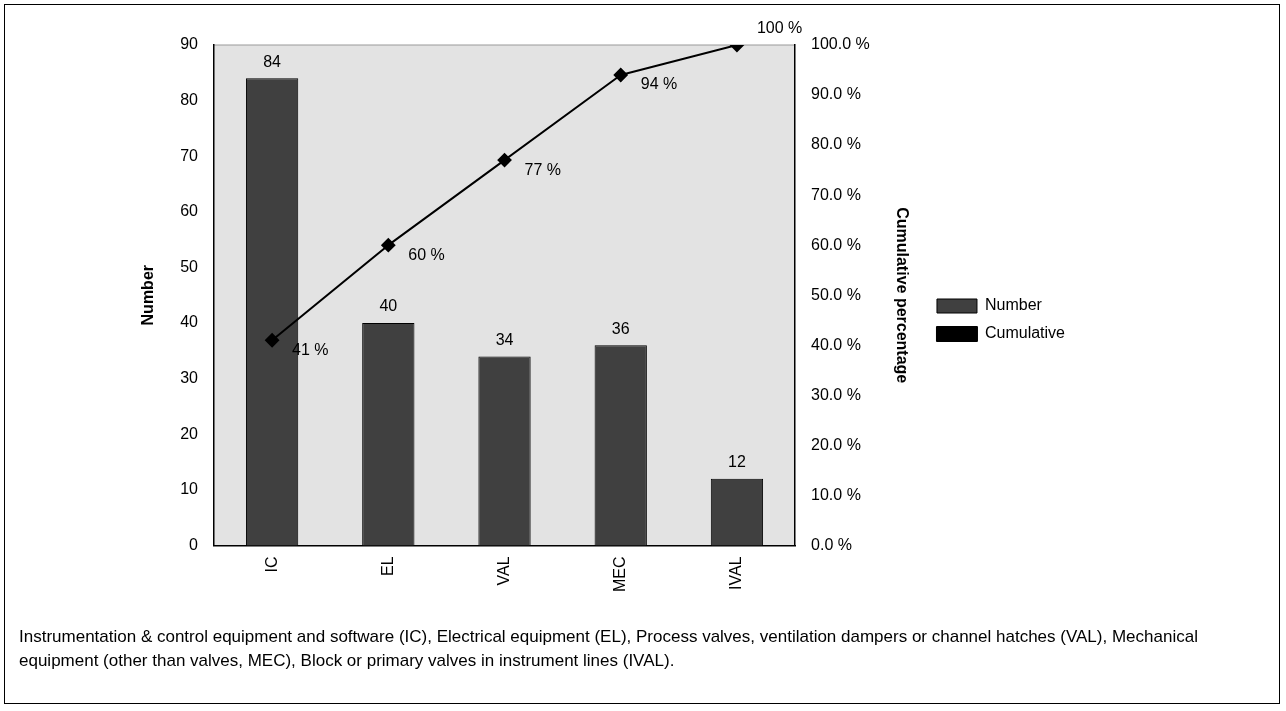 This screenshot has height=711, width=1286. I want to click on y-tick-label: 40, so click(189, 322).